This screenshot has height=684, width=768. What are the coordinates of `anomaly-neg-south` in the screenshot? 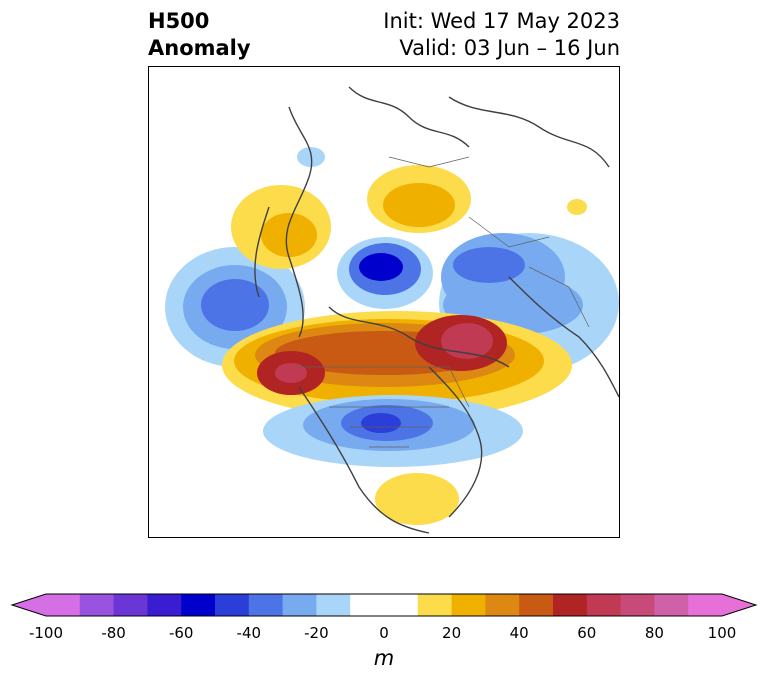 It's located at (381, 423).